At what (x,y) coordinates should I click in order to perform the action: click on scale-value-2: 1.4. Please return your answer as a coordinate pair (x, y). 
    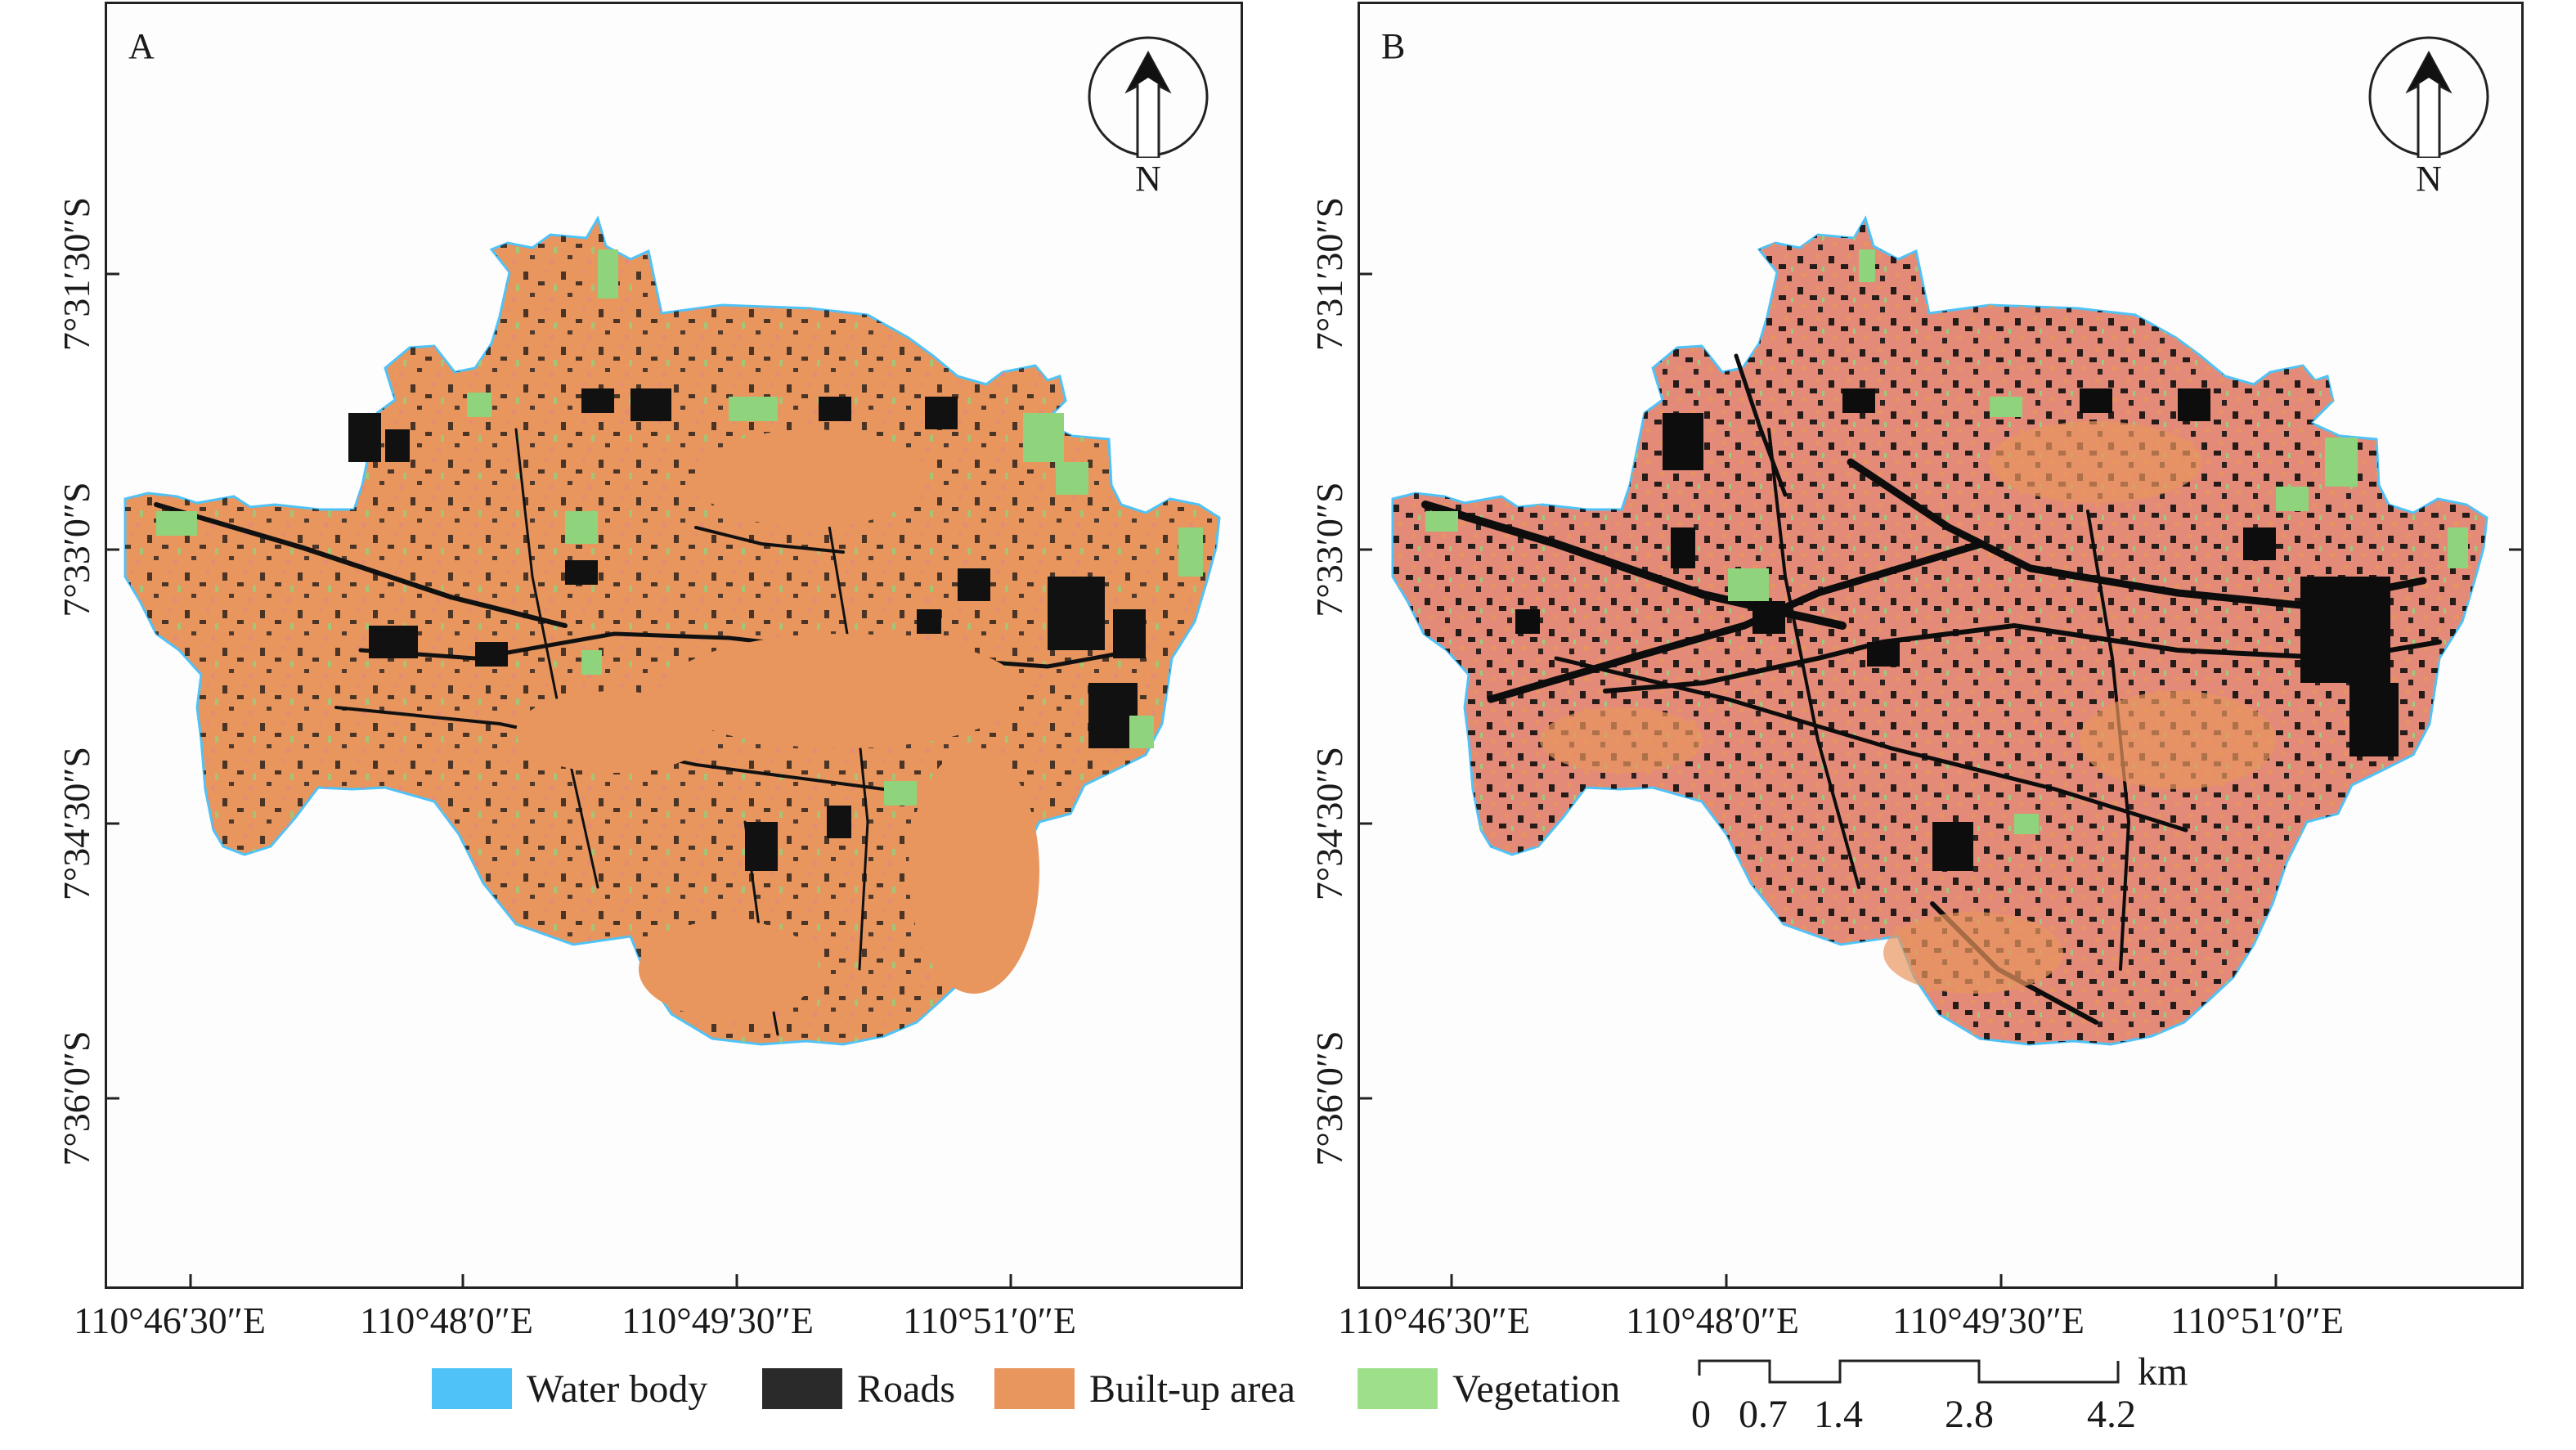
    Looking at the image, I should click on (1838, 1414).